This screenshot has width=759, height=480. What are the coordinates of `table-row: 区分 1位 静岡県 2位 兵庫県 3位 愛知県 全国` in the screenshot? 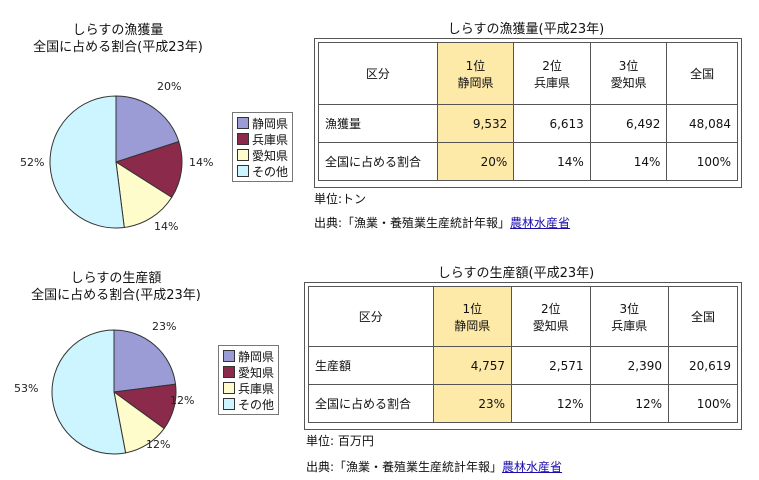 It's located at (528, 73).